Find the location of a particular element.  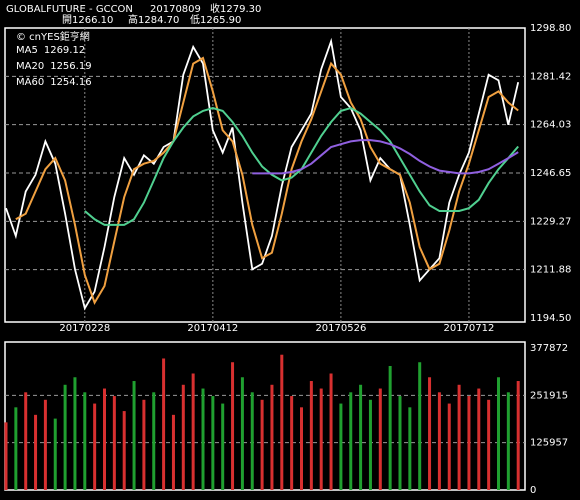

x-tick-label: 20170712 is located at coordinates (468, 328).